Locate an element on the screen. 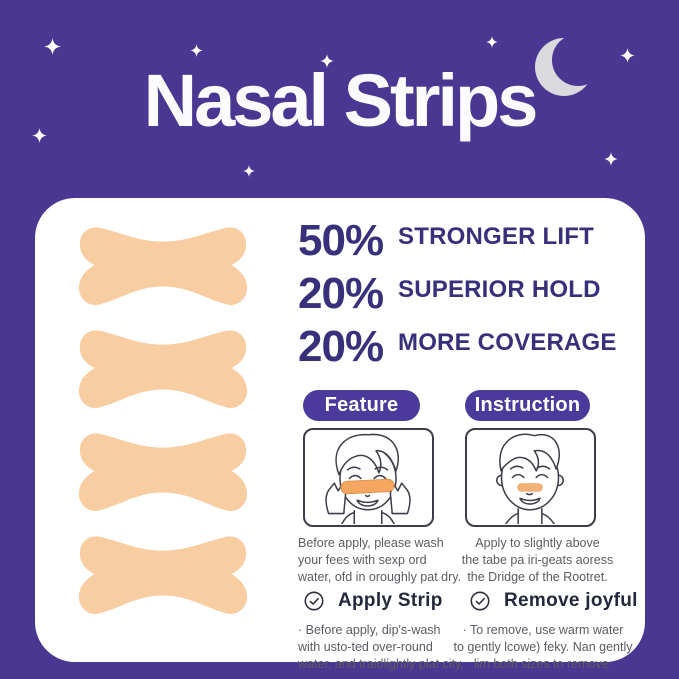  crescent-moon-icon is located at coordinates (567, 65).